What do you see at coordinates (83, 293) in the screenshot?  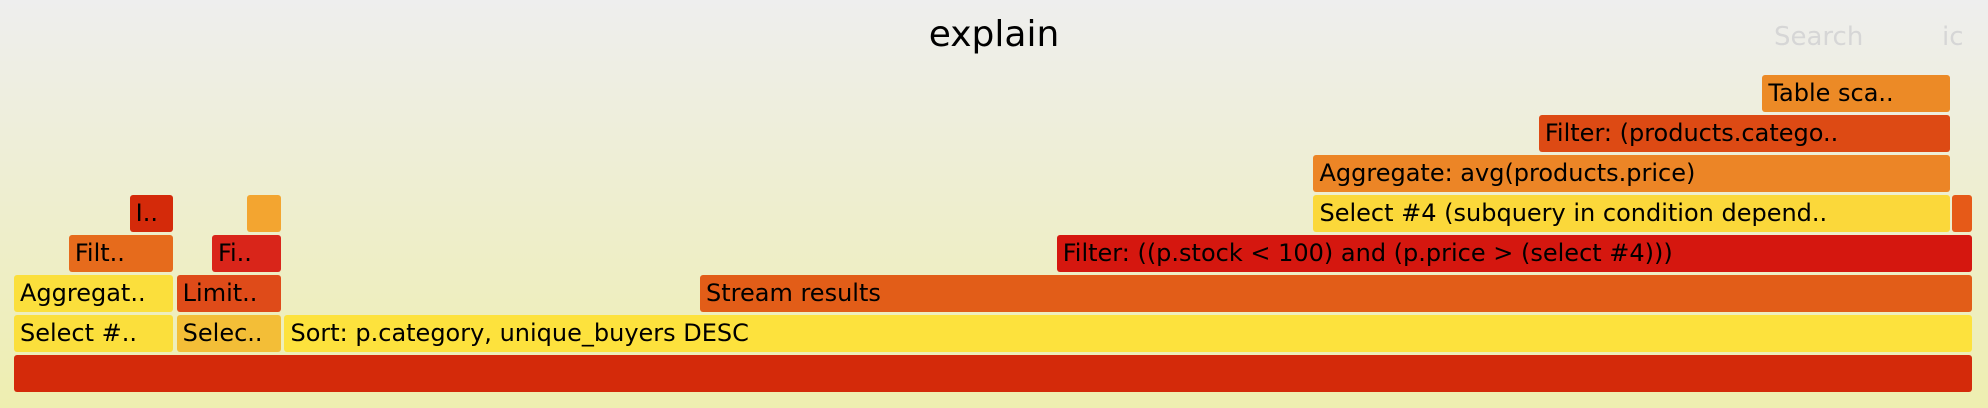 I see `frame-label: Aggregat..` at bounding box center [83, 293].